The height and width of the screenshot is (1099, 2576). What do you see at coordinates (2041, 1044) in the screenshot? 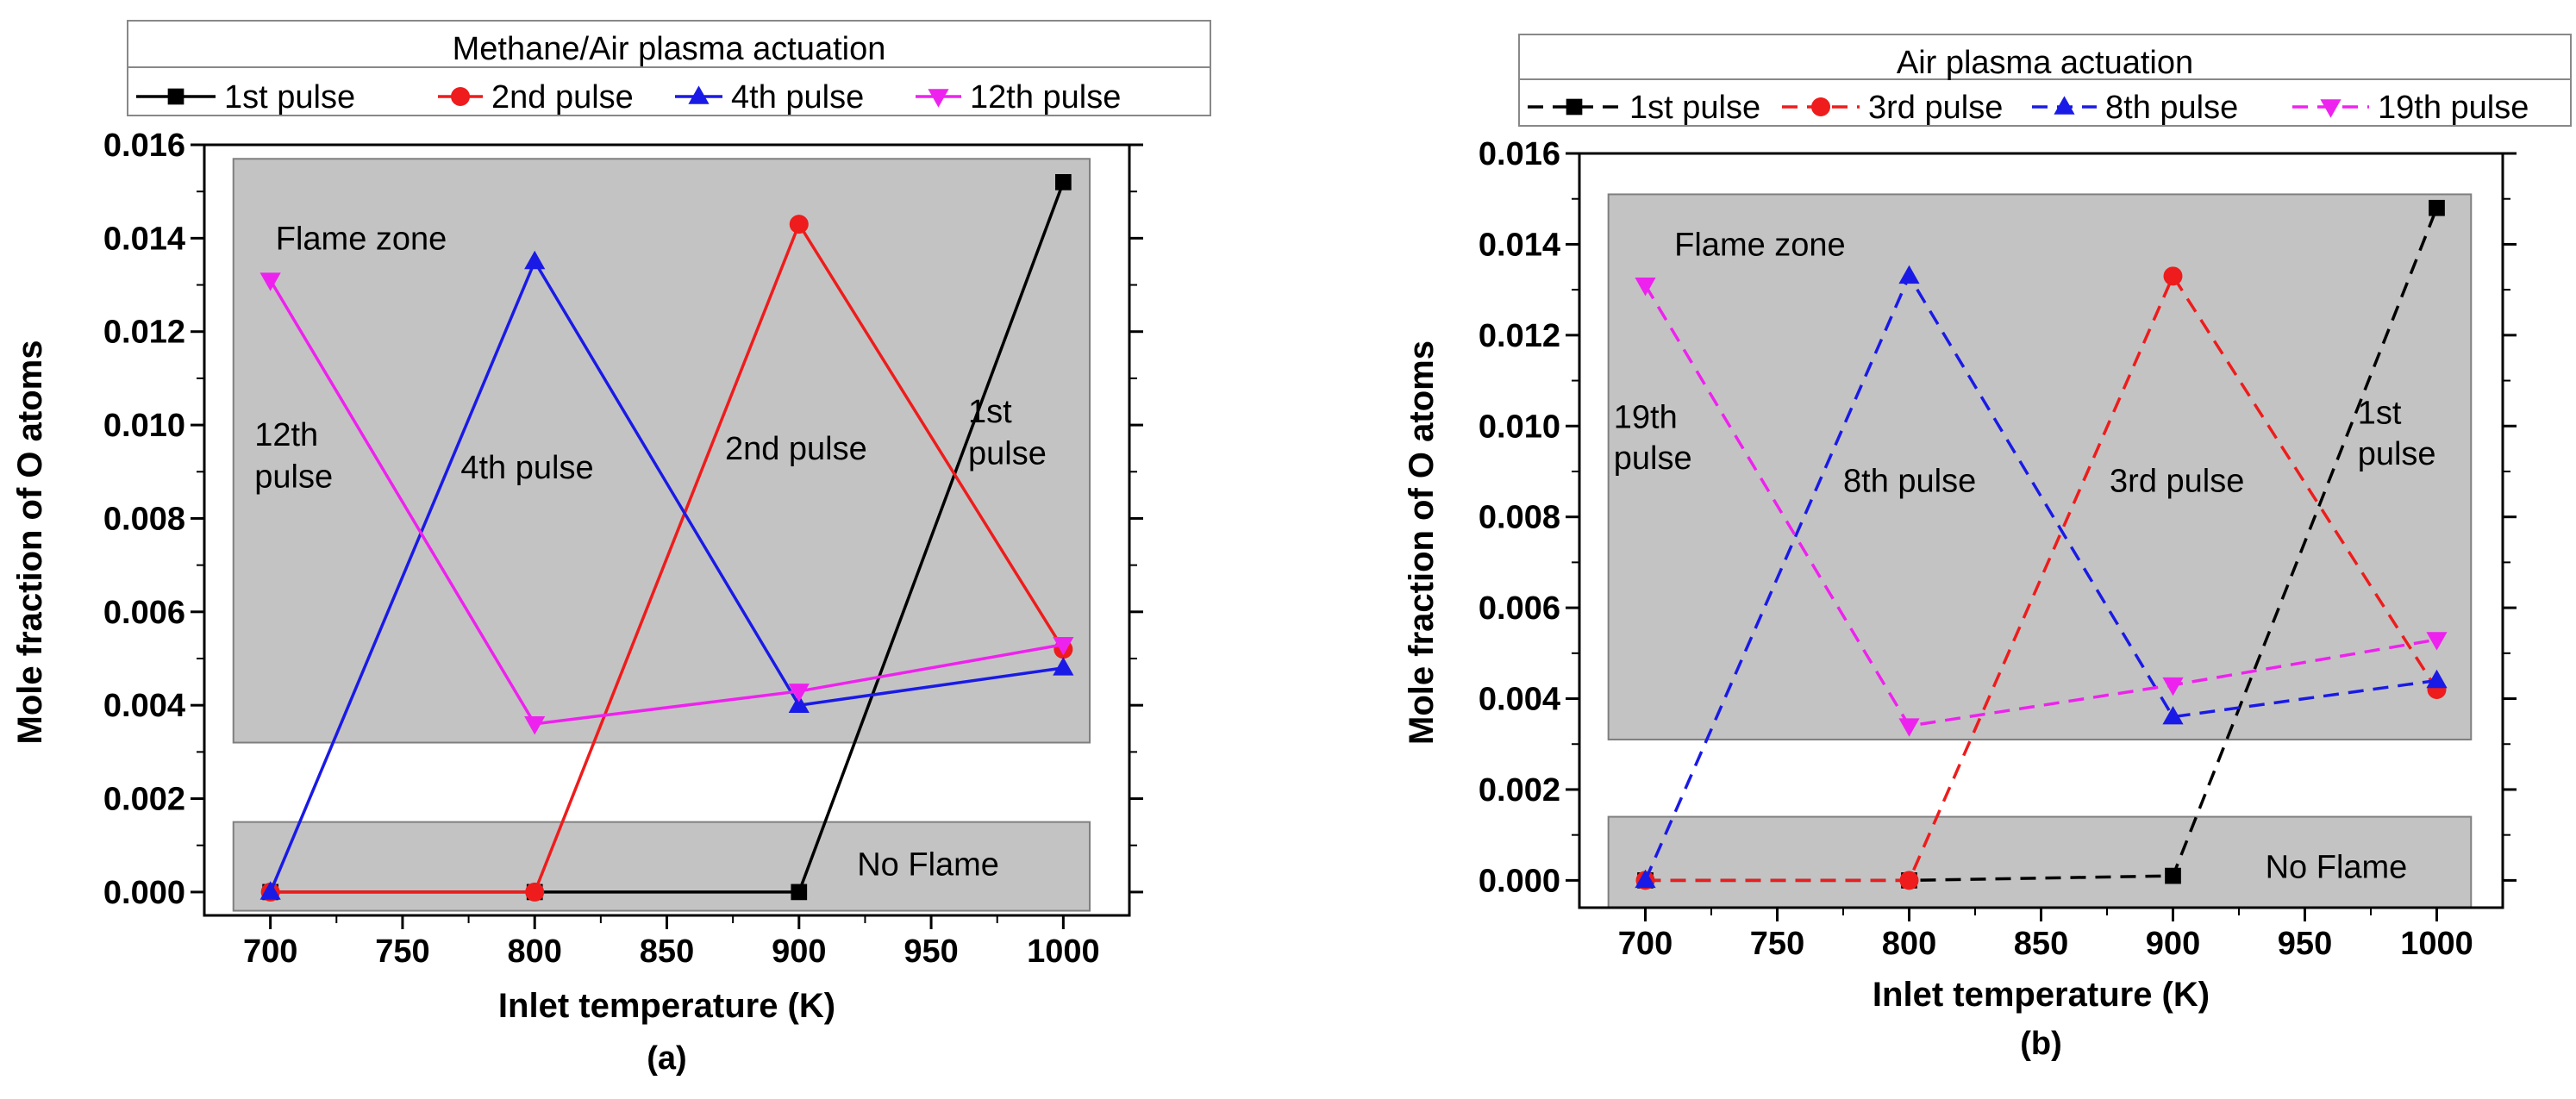
I see `panel-label: (b)` at bounding box center [2041, 1044].